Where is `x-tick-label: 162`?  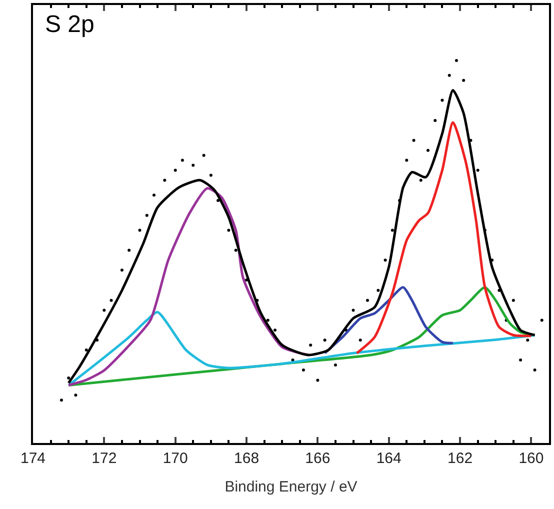 x-tick-label: 162 is located at coordinates (460, 458).